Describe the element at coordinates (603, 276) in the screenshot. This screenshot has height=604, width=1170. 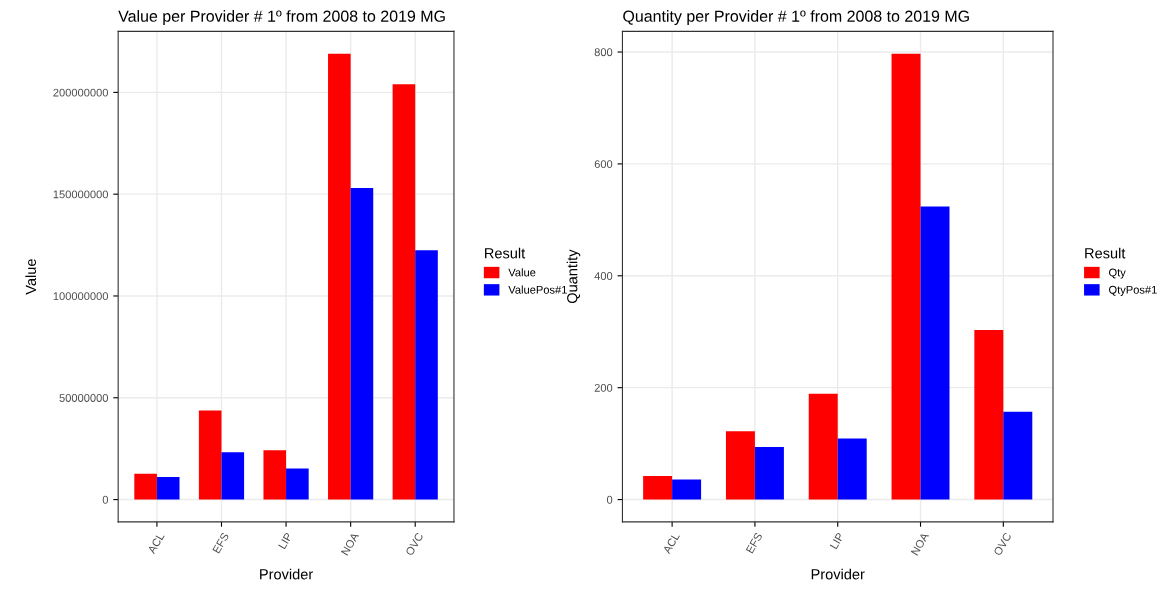
I see `y-tick-label: 400` at that location.